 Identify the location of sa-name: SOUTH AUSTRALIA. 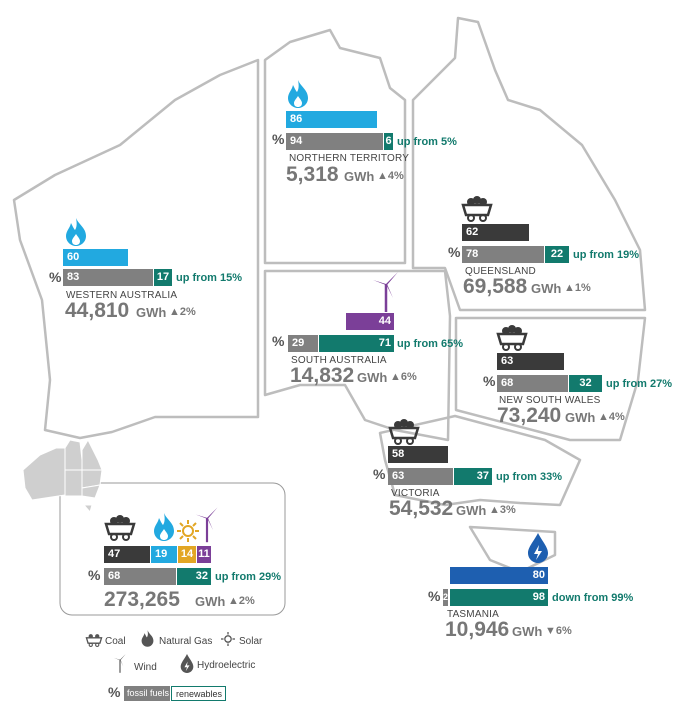
(339, 360).